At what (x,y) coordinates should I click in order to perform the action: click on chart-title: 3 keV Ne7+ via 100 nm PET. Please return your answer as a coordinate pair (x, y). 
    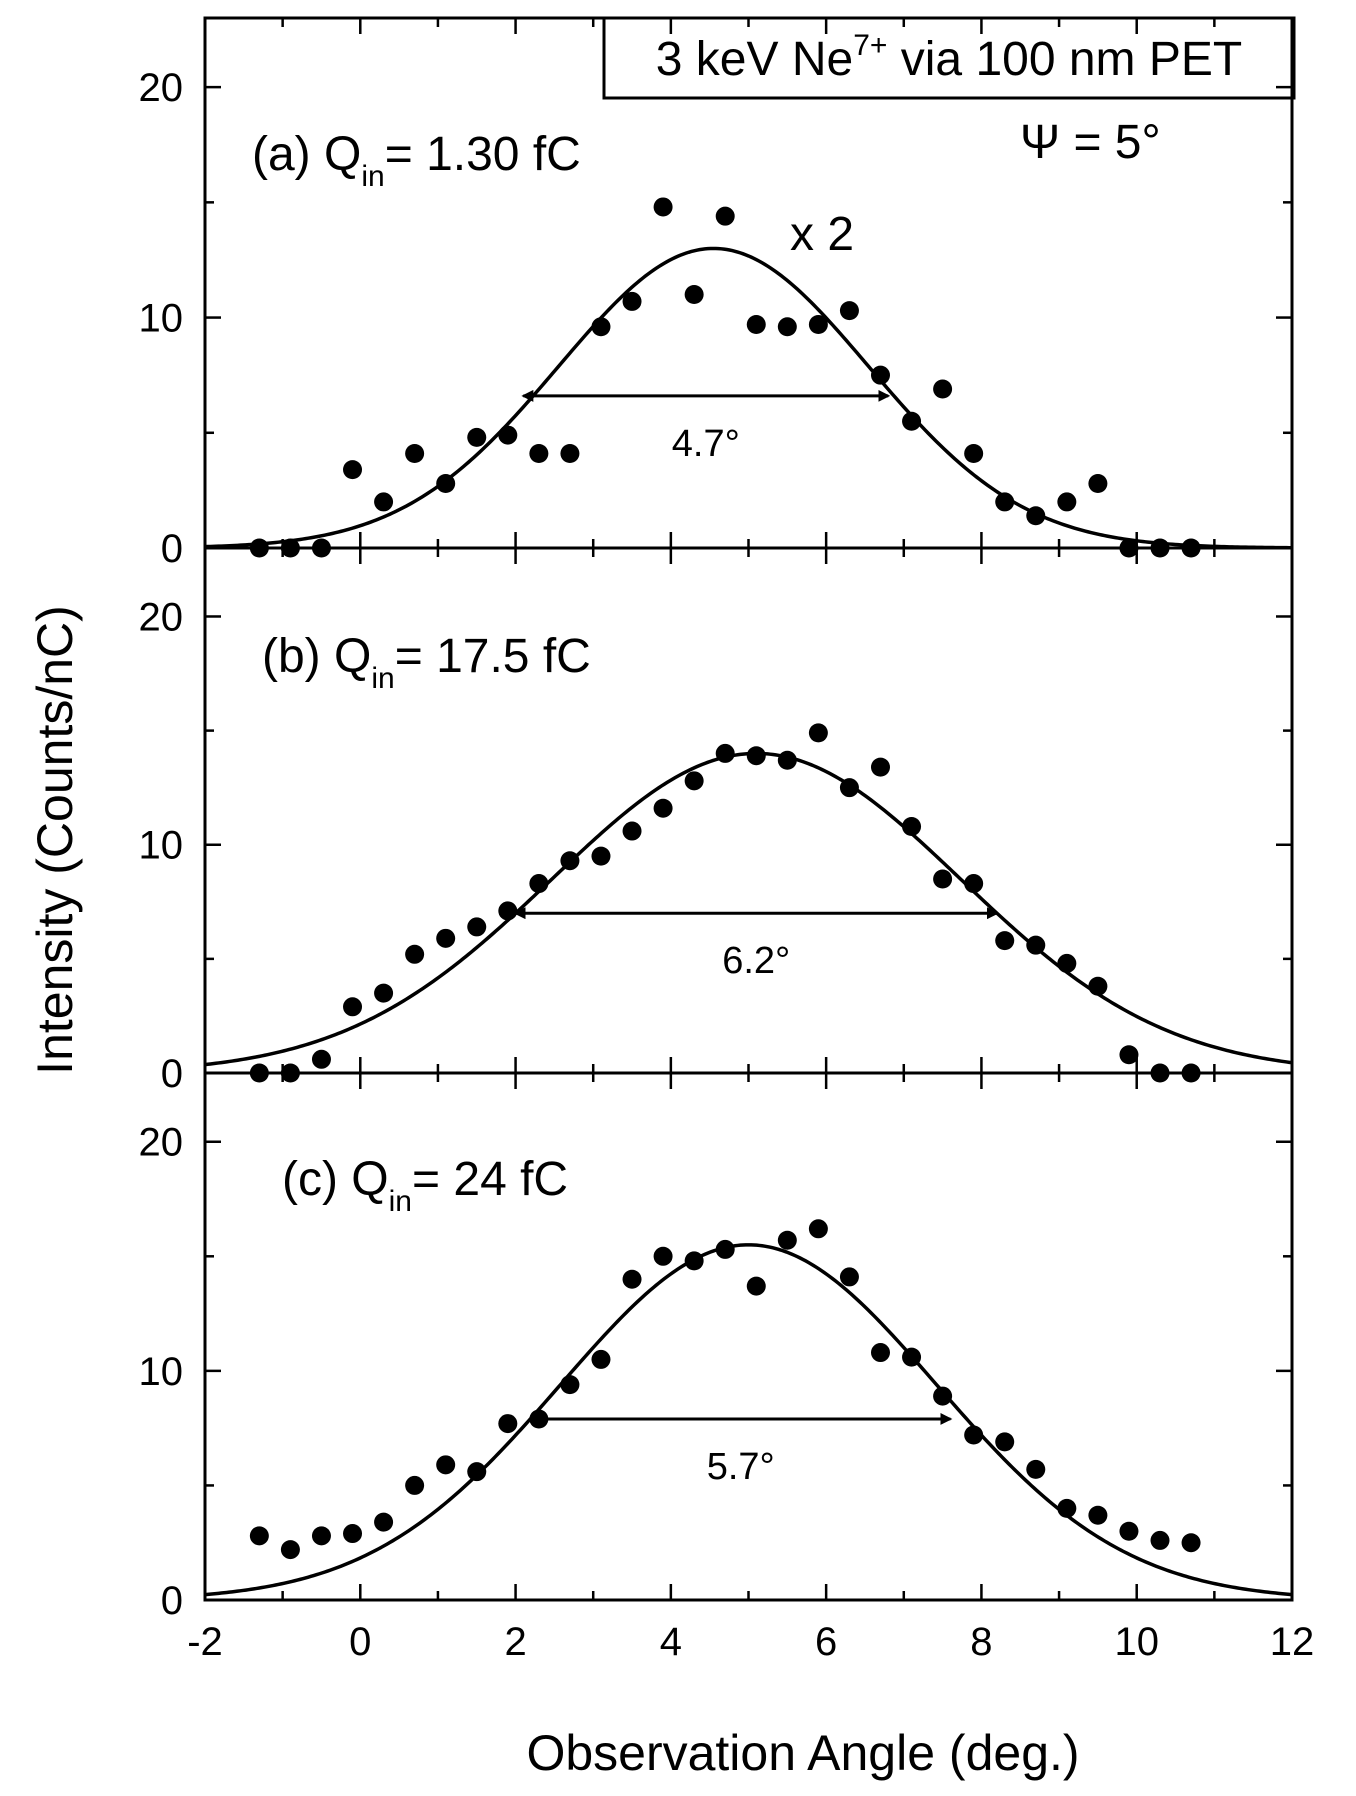
    Looking at the image, I should click on (949, 57).